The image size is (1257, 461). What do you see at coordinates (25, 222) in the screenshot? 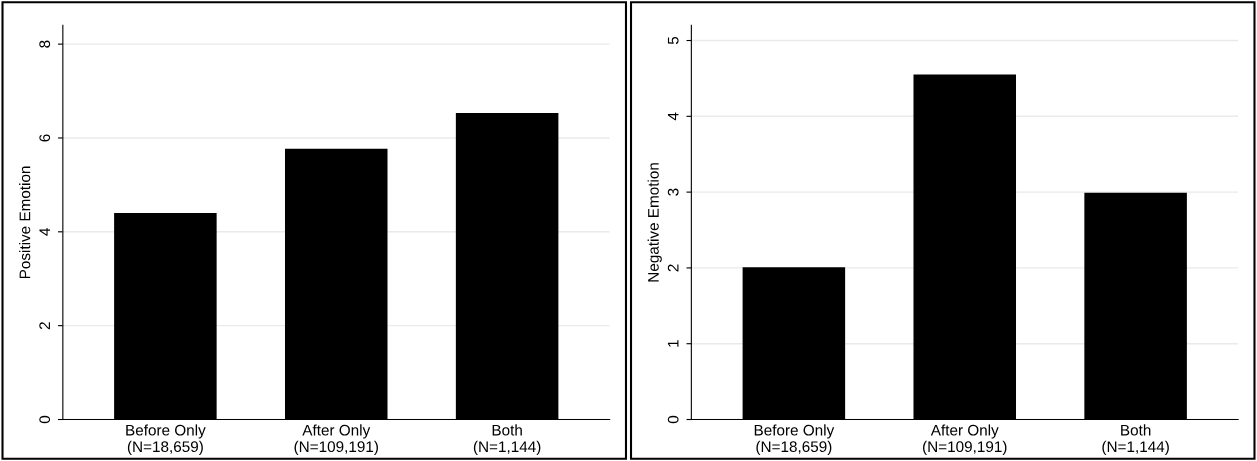
I see `y-axis-title: Positive Emotion` at bounding box center [25, 222].